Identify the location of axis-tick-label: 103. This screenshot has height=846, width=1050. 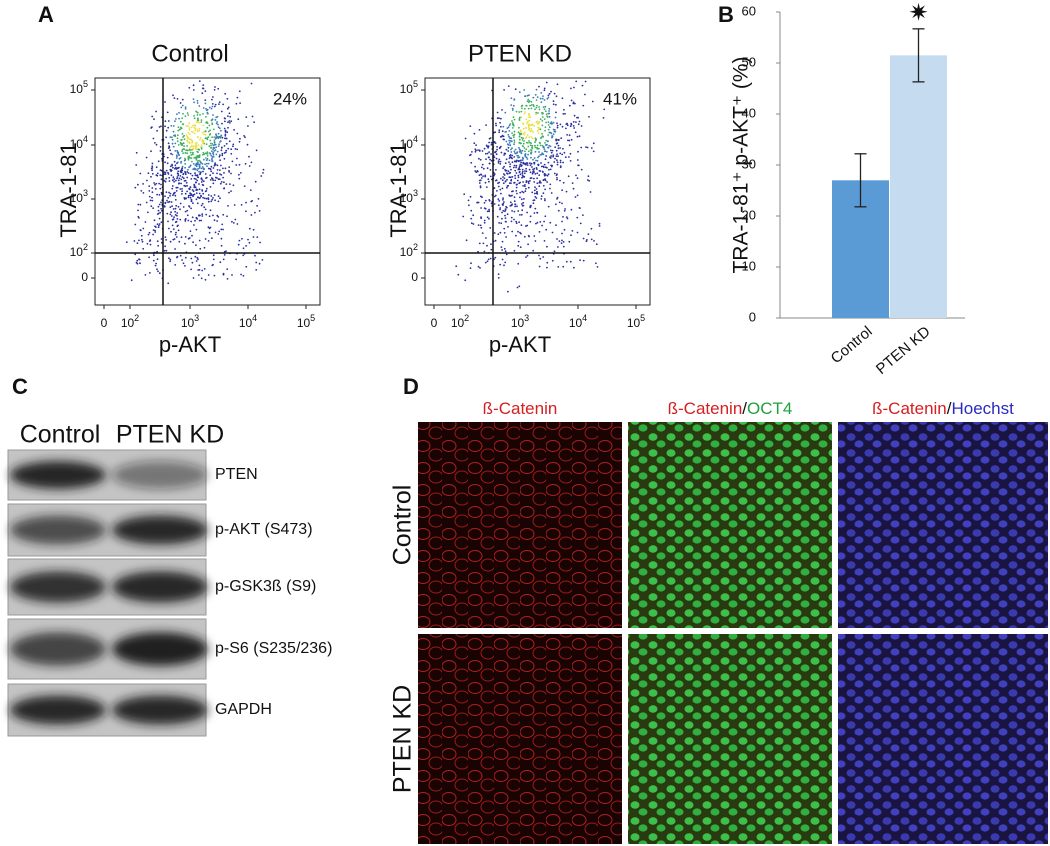
(409, 196).